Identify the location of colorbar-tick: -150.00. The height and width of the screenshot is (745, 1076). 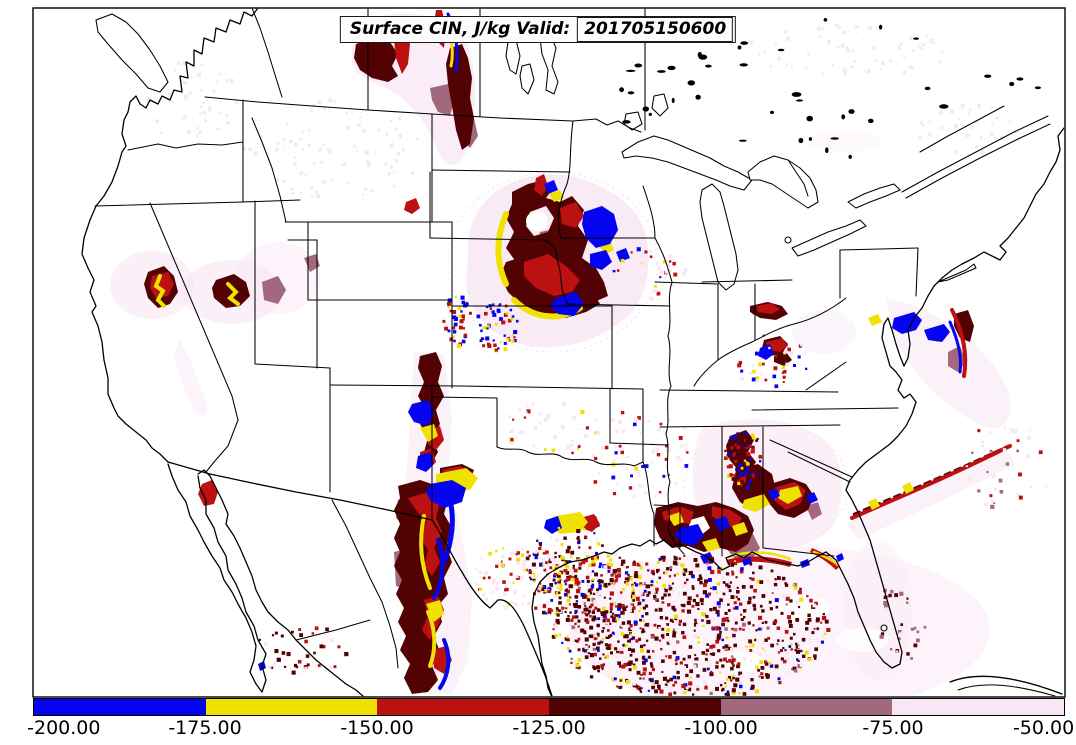
(377, 728).